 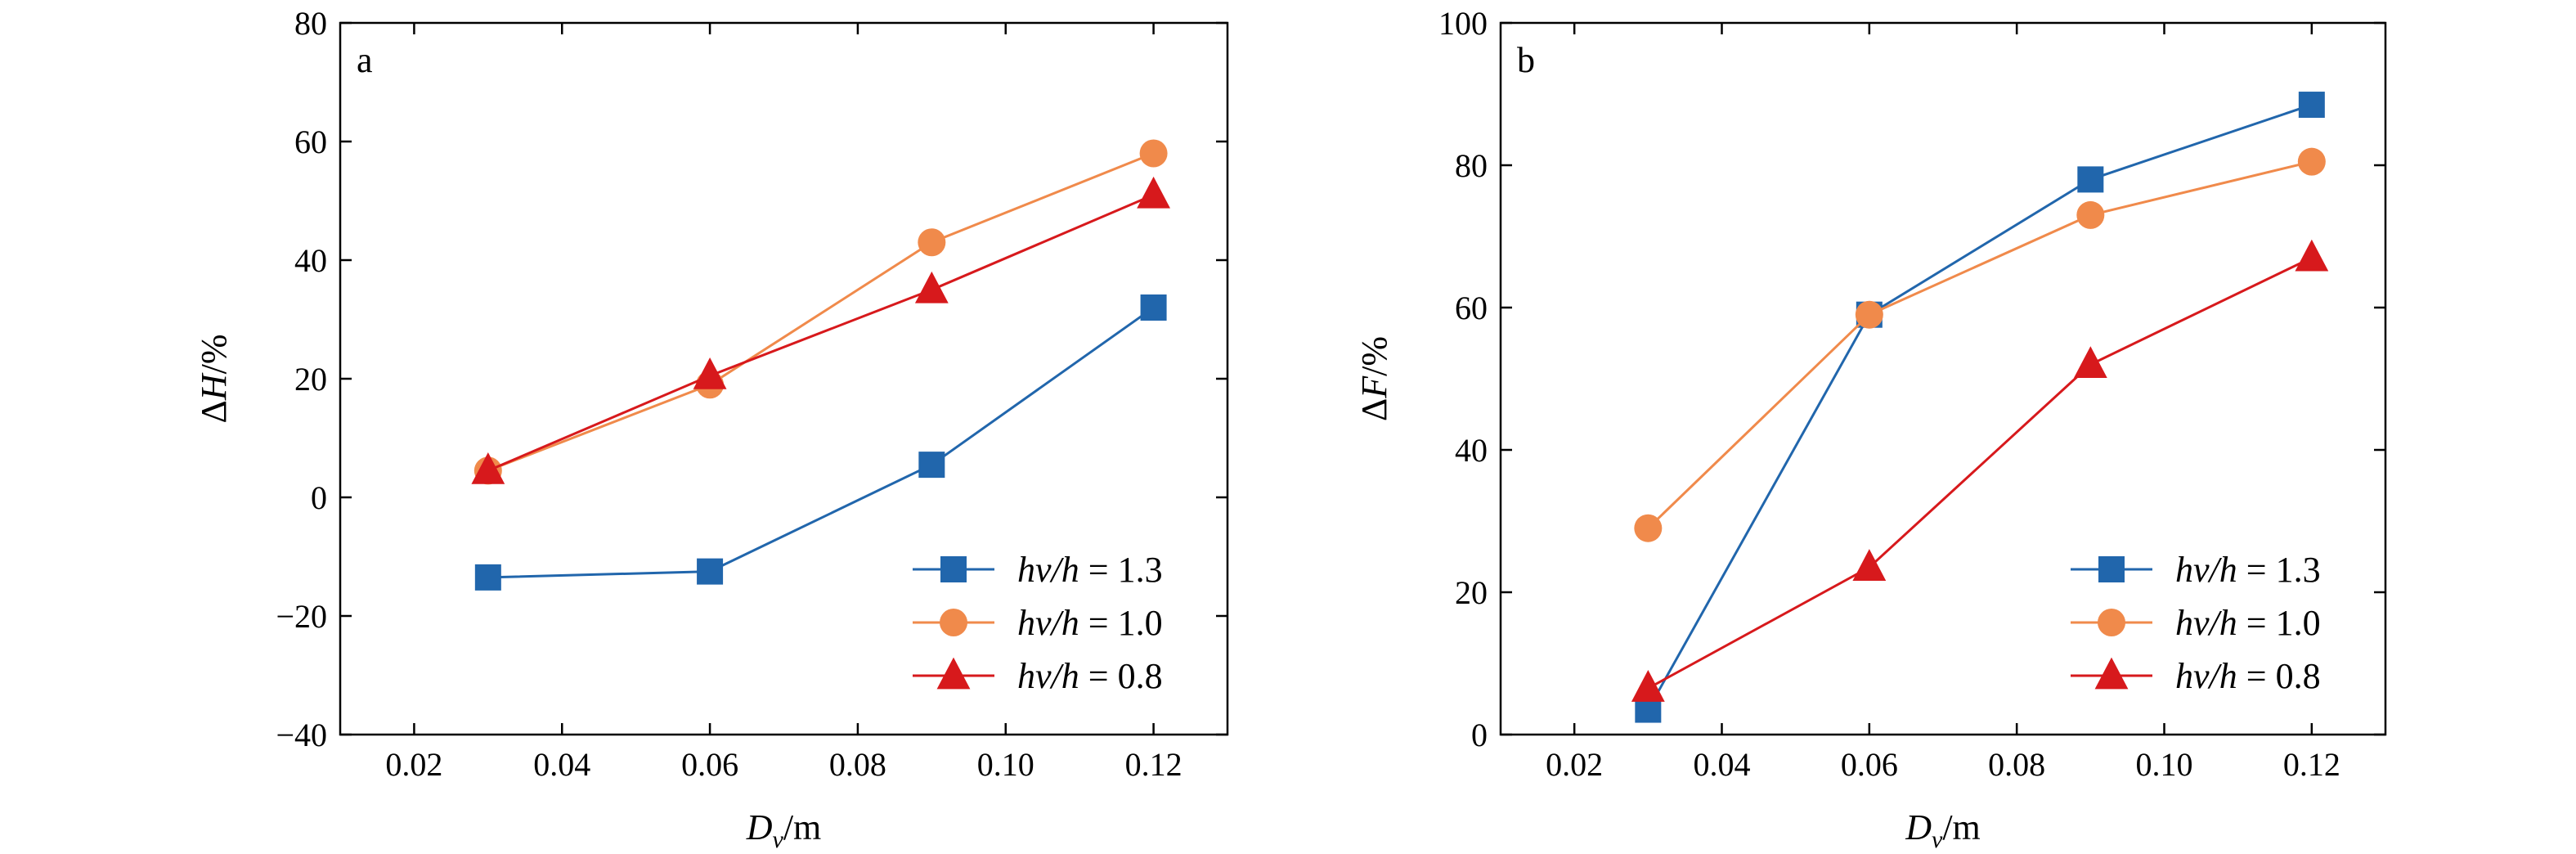 What do you see at coordinates (214, 386) in the screenshot?
I see `y-axis-title-symbol: H` at bounding box center [214, 386].